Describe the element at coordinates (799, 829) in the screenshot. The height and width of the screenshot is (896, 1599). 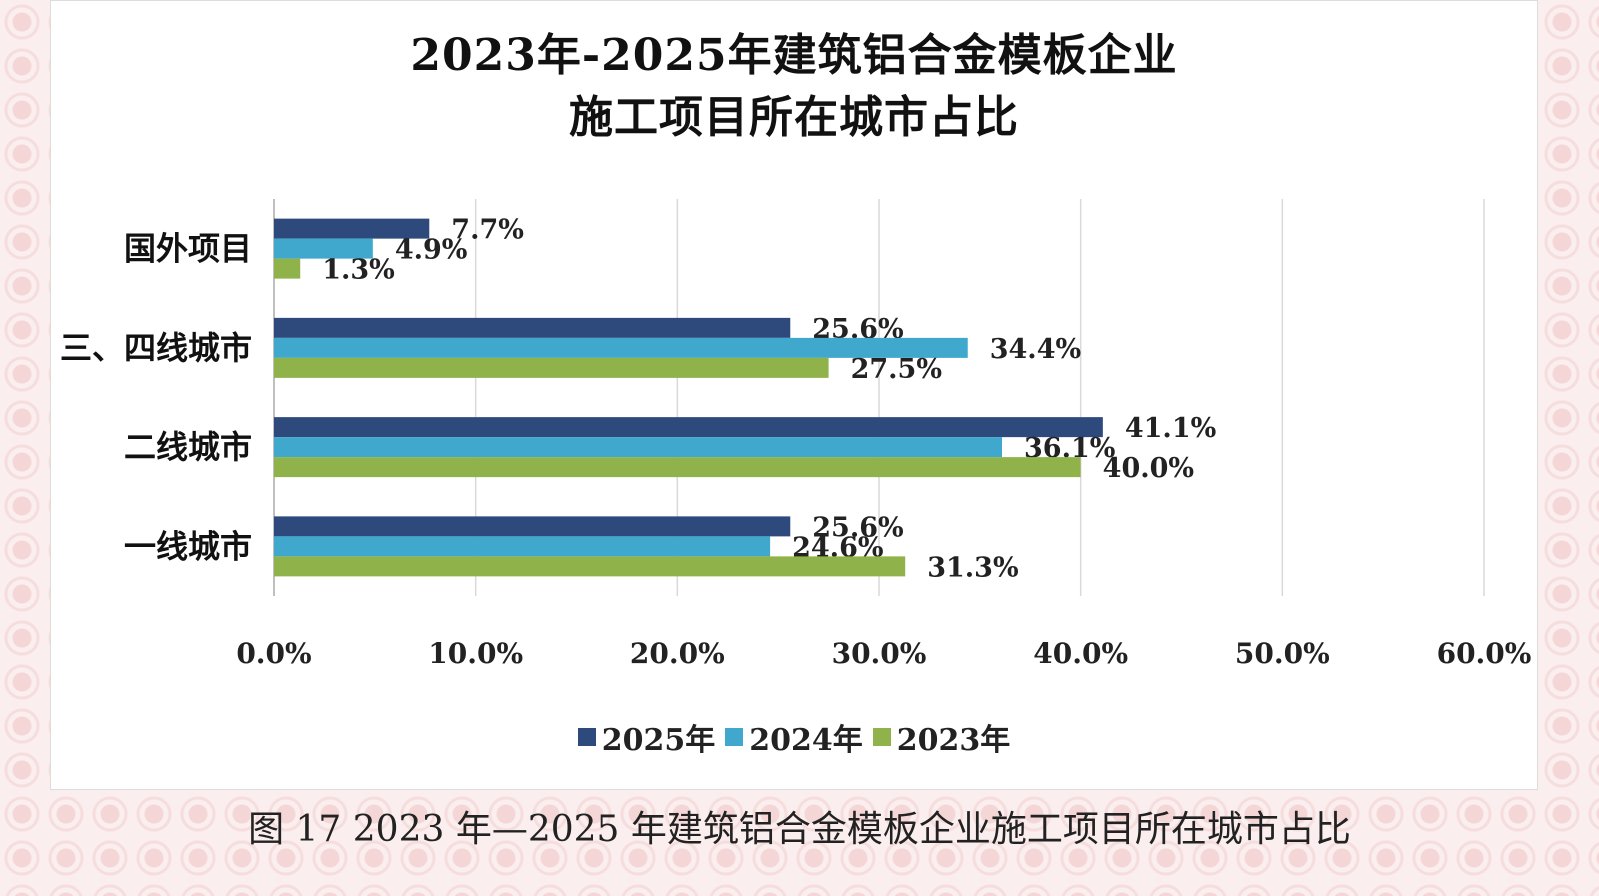
I see `figure-caption: 图 17 2023 年—2025 年建筑铝合金模板企业施工项目所在城市占比` at that location.